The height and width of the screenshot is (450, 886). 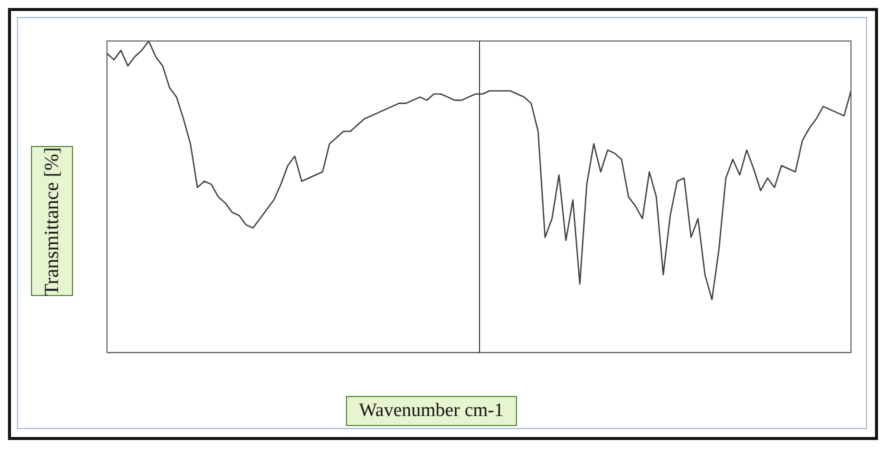 I want to click on y-axis-title: Transmittance [%], so click(x=52, y=221).